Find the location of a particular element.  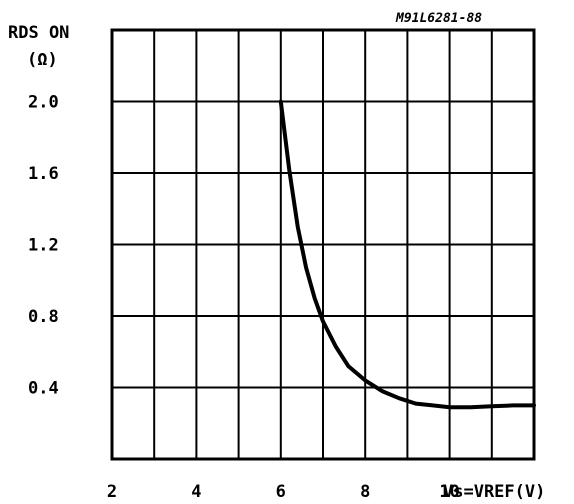

x-axis-label: Vs=VREF(V) is located at coordinates (494, 492).